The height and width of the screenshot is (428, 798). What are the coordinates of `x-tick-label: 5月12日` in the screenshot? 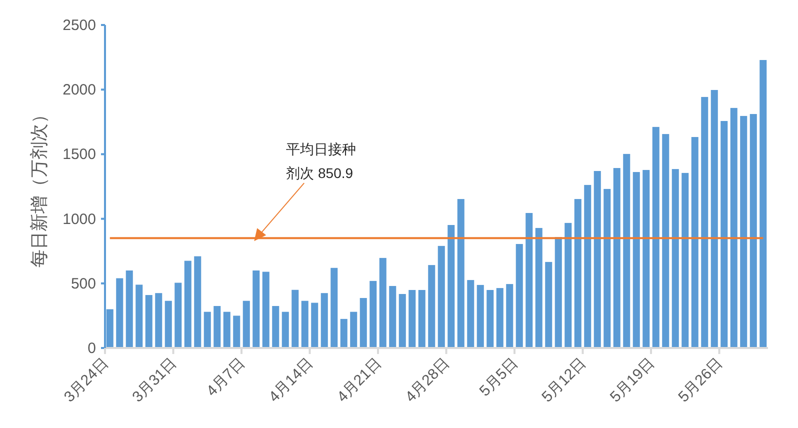 It's located at (564, 380).